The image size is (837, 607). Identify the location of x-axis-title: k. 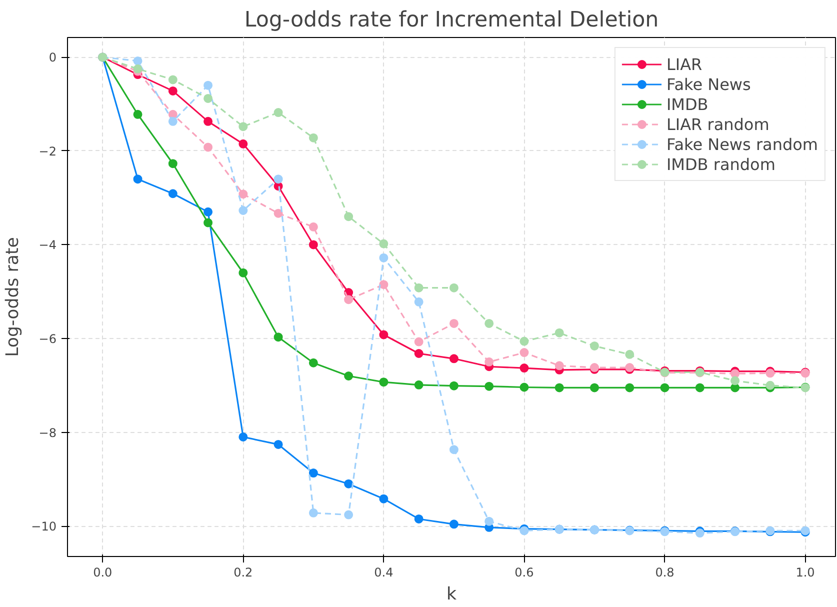
(451, 594).